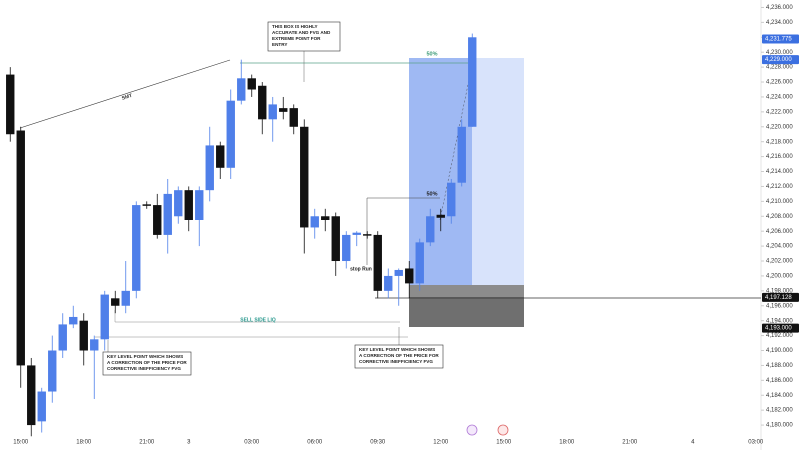  I want to click on y-tick-label: 4,214.000, so click(779, 172).